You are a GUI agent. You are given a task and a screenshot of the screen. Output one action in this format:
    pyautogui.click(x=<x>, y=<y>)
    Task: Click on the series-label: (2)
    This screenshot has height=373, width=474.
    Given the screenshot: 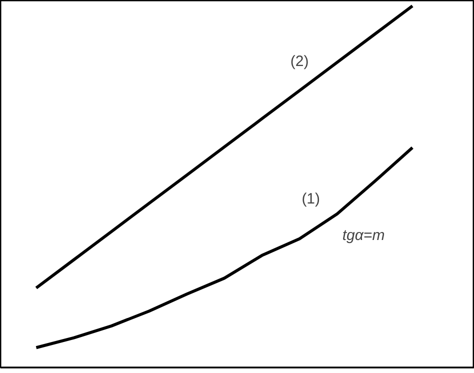 What is the action you would take?
    pyautogui.click(x=299, y=61)
    